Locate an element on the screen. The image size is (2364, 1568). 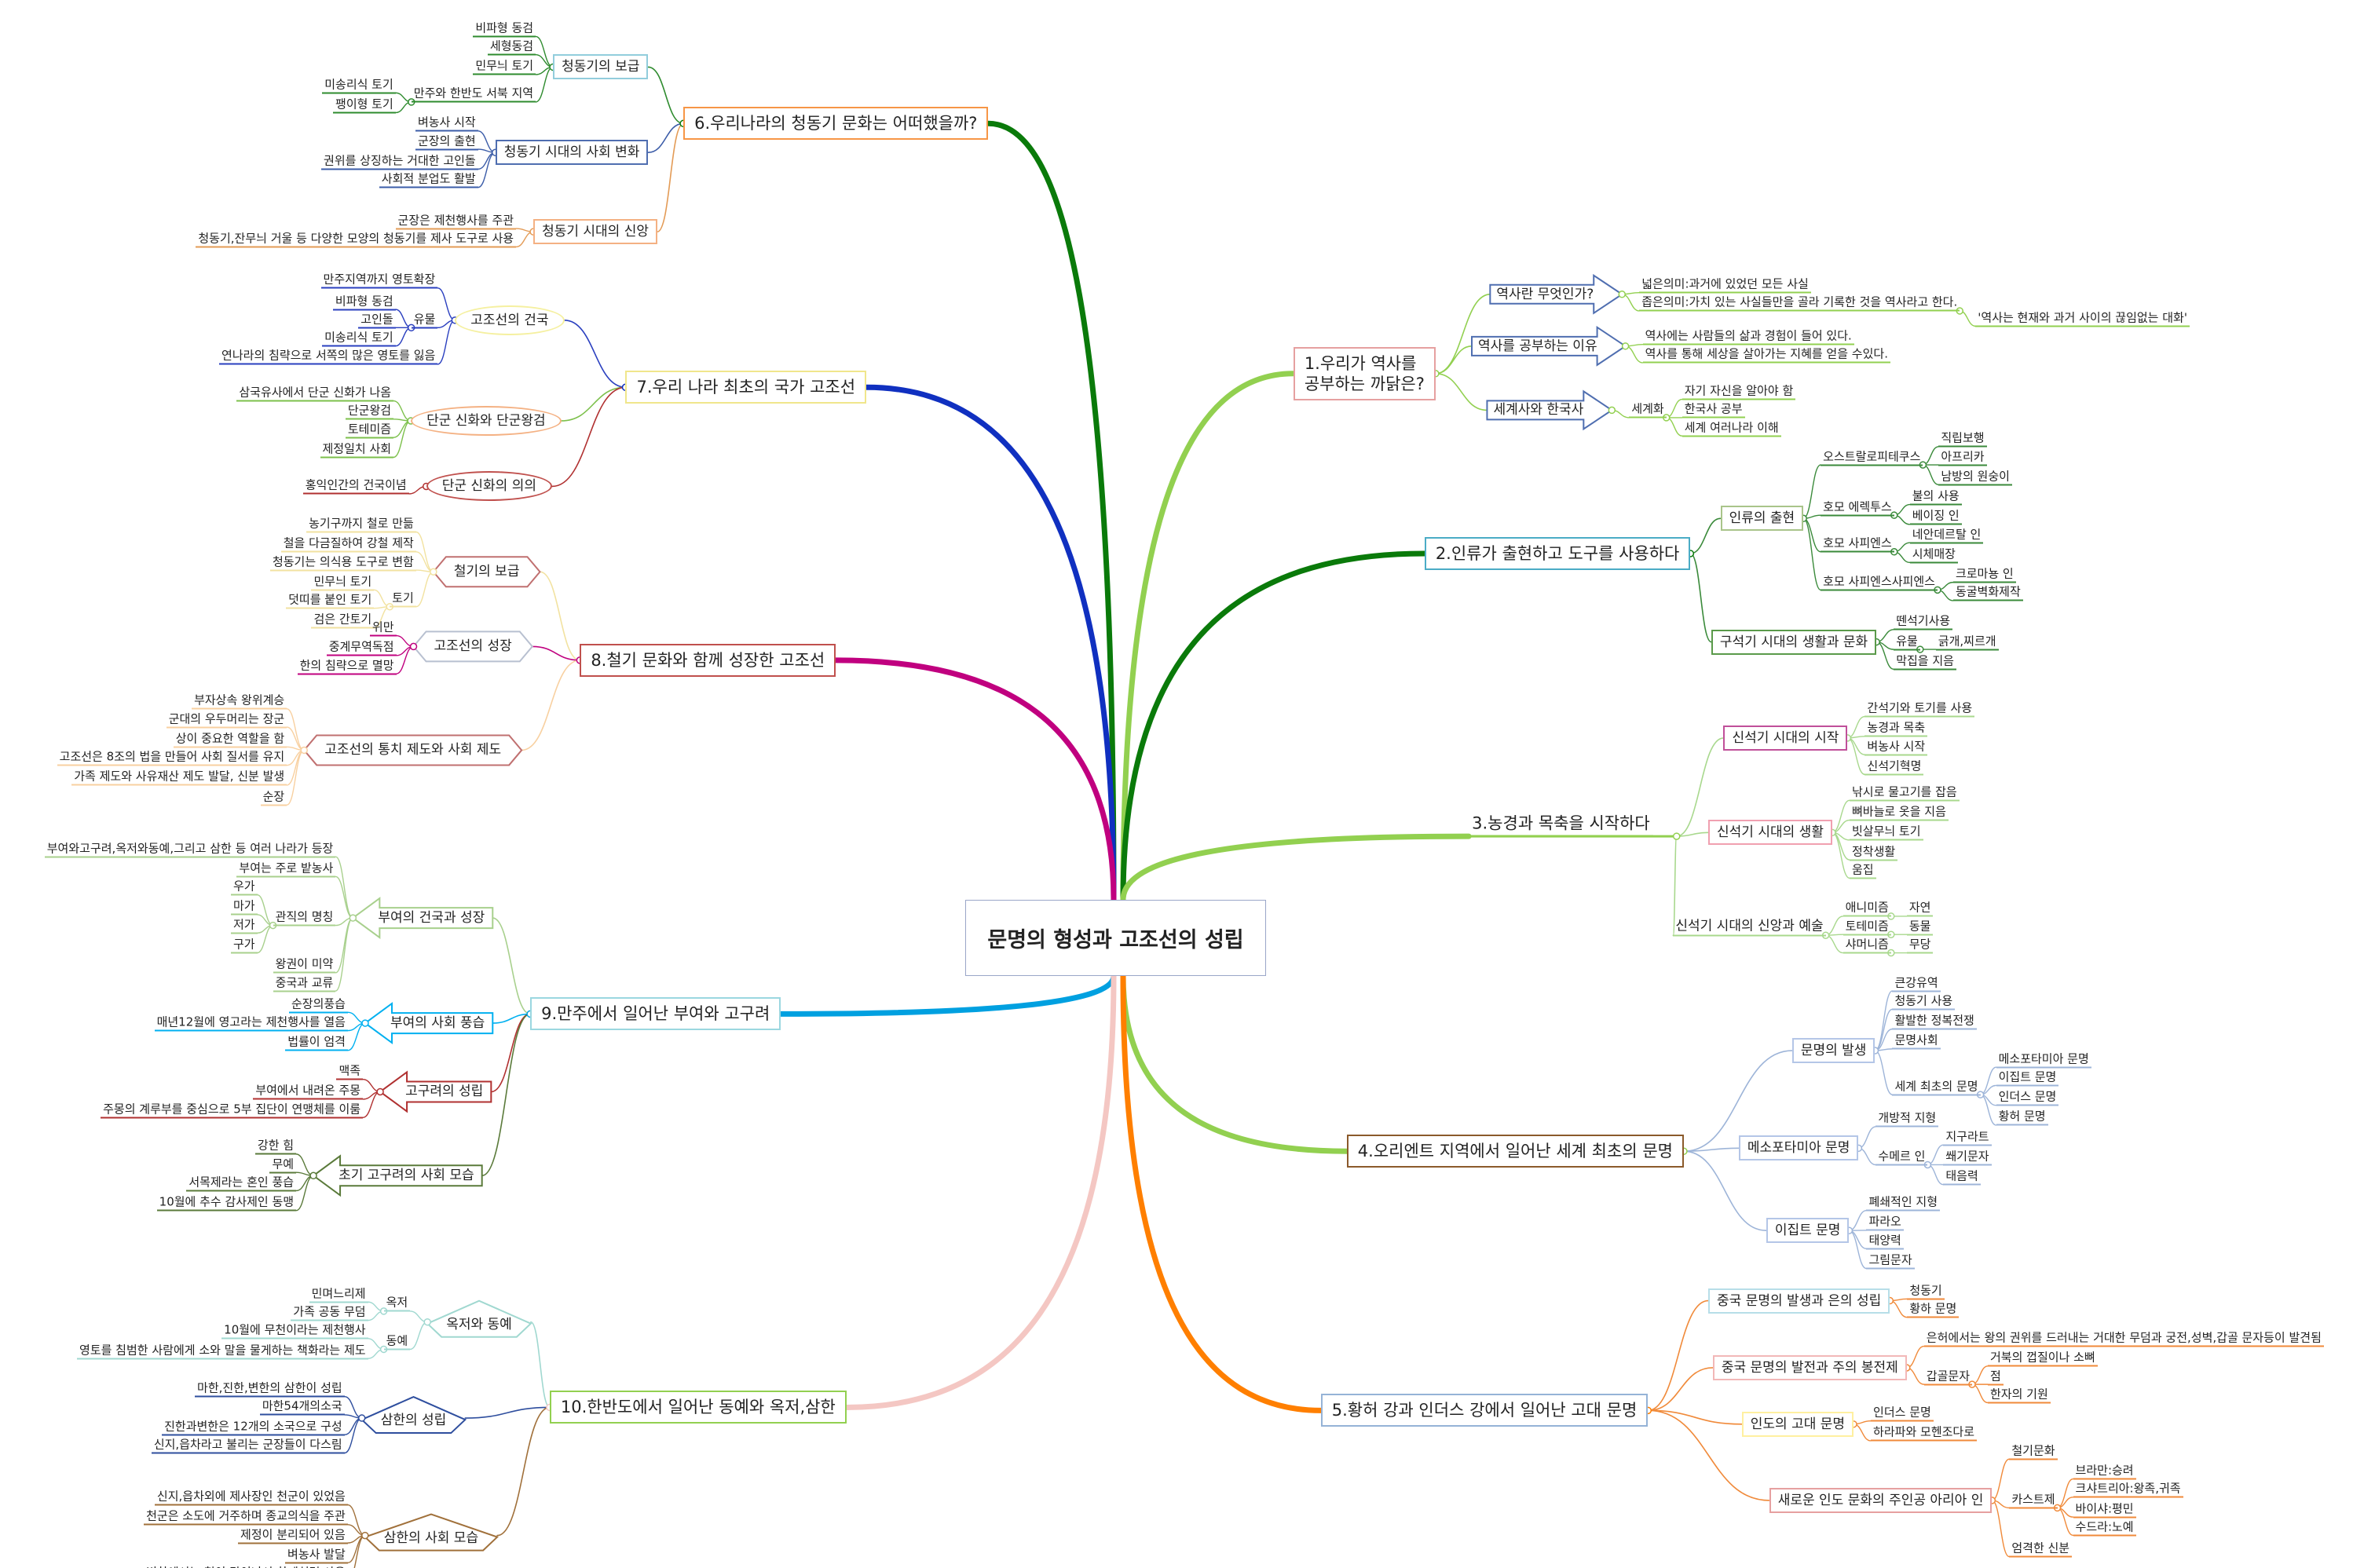
leaf-node: 뼈바늘로 옷을 지음 is located at coordinates (1899, 813).